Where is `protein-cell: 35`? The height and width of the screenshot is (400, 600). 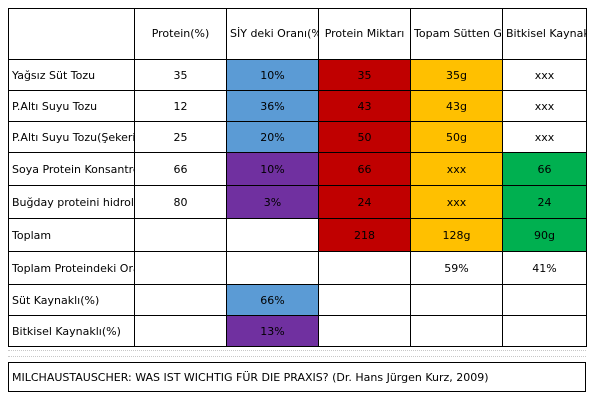 protein-cell: 35 is located at coordinates (180, 75).